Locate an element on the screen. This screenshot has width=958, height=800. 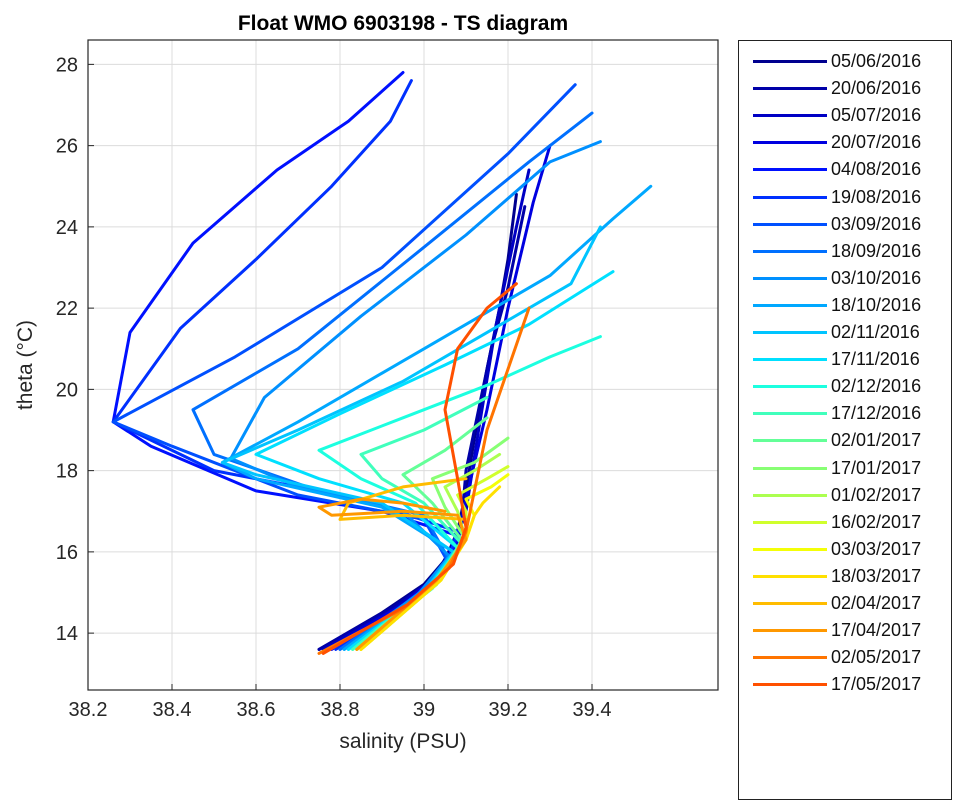
legend-entry: 01/02/2017 is located at coordinates (845, 496).